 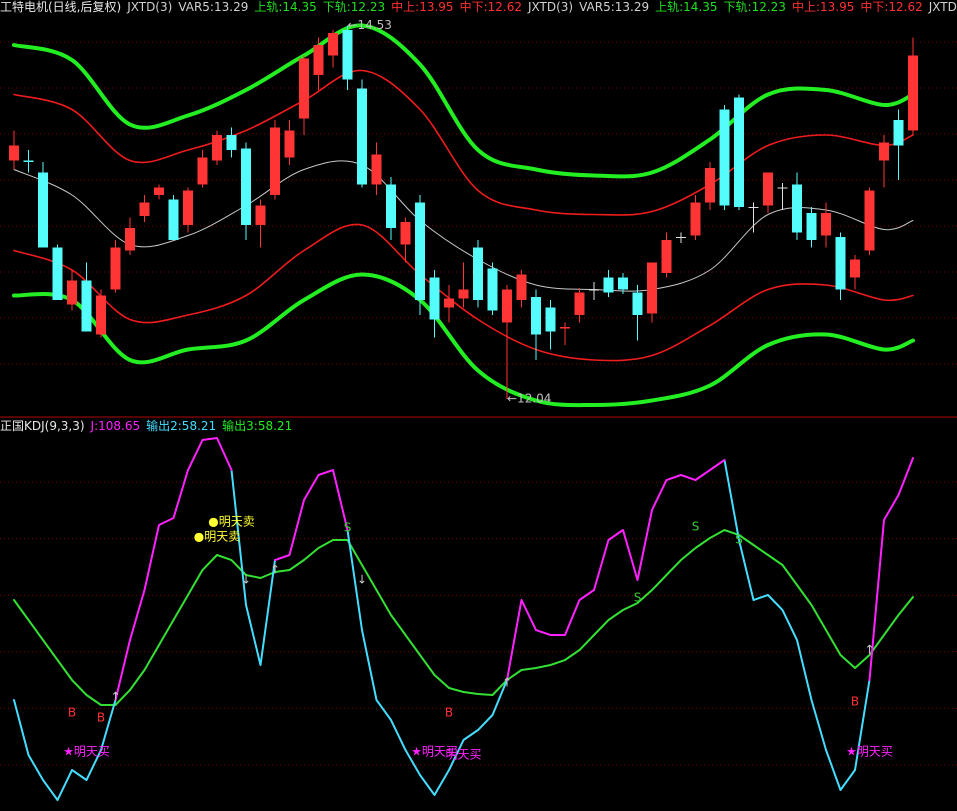 What do you see at coordinates (942, 7) in the screenshot?
I see `indicator-label: JXTD(3)` at bounding box center [942, 7].